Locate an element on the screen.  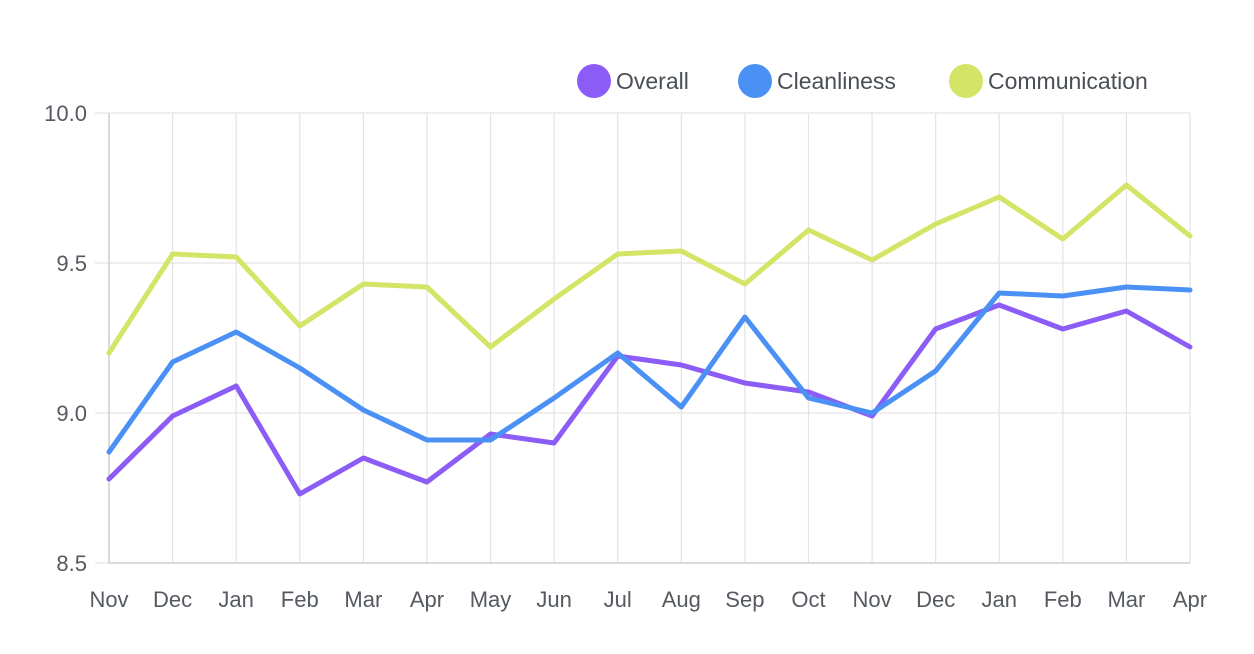
y-tick-label: 8.5 is located at coordinates (71, 563).